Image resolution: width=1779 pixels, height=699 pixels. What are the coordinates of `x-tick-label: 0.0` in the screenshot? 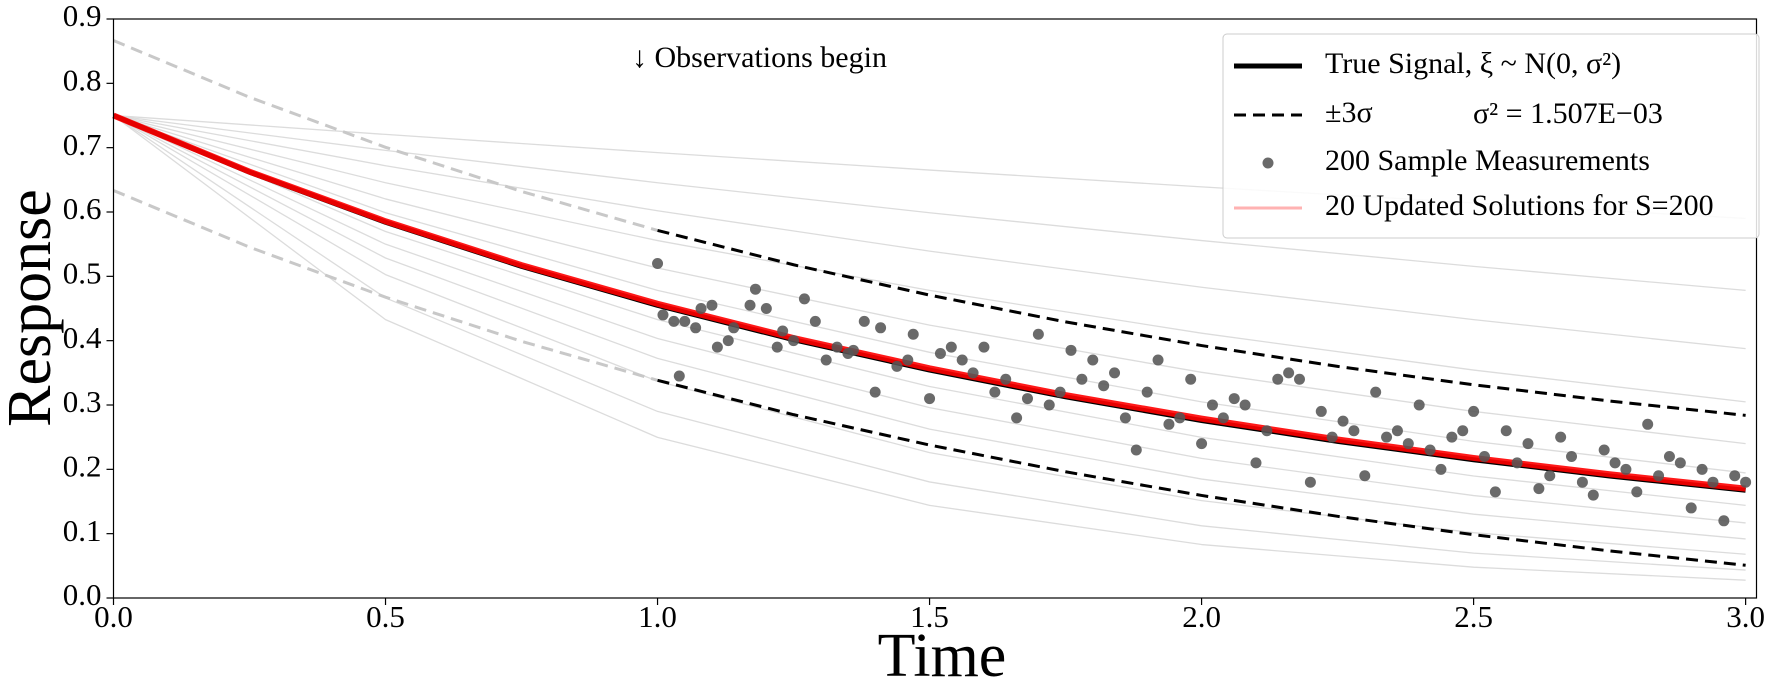 It's located at (113, 616).